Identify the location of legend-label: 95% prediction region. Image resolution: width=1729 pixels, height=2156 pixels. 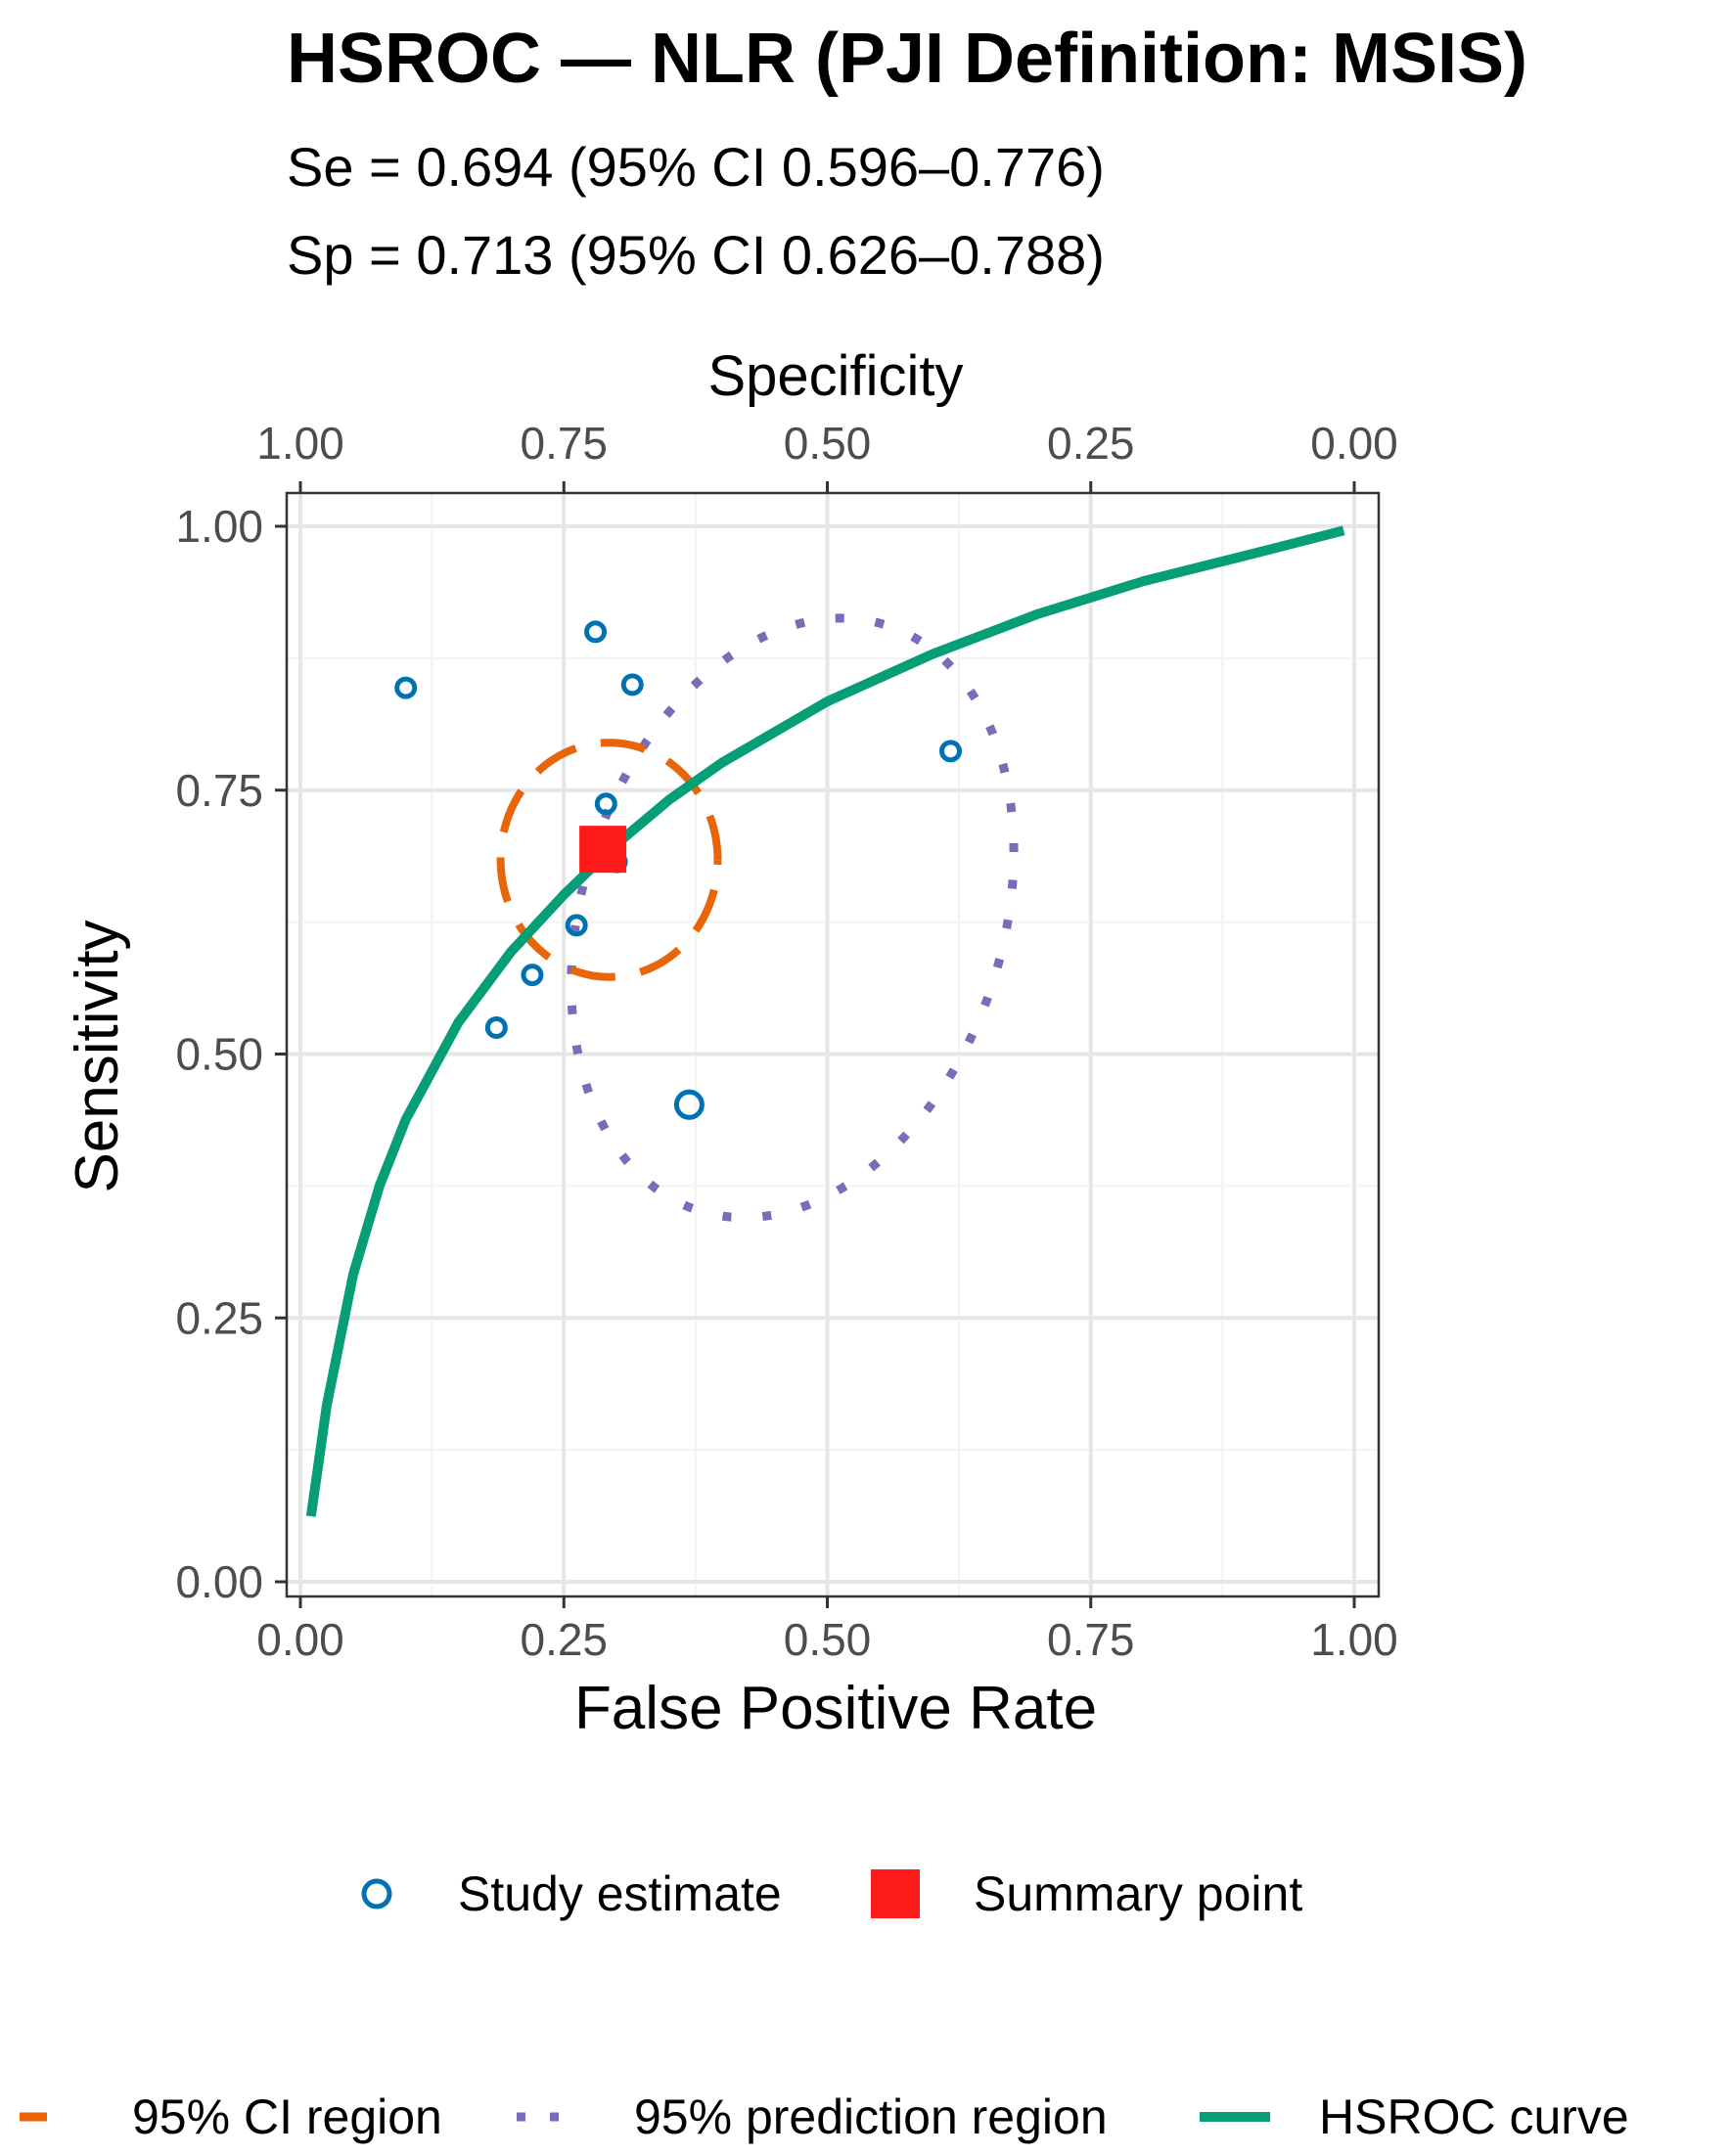
(871, 2116).